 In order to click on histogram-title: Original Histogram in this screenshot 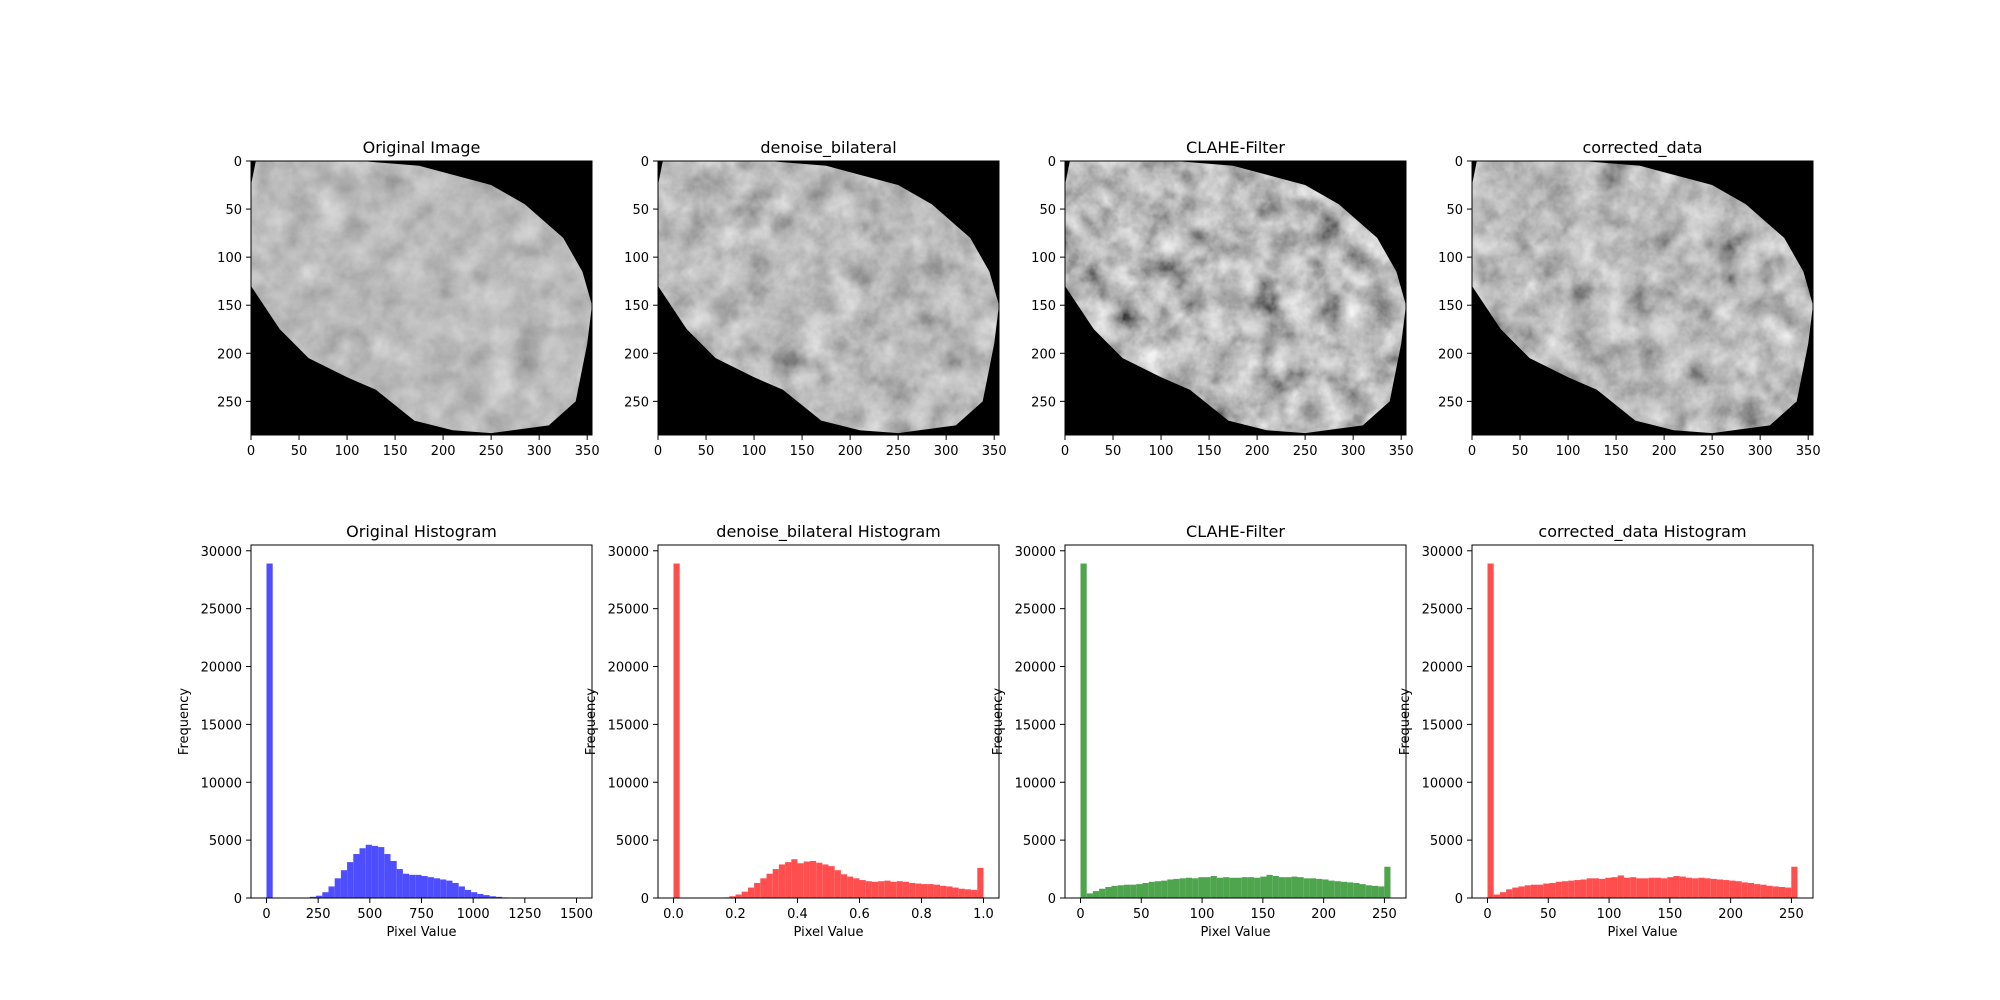, I will do `click(421, 531)`.